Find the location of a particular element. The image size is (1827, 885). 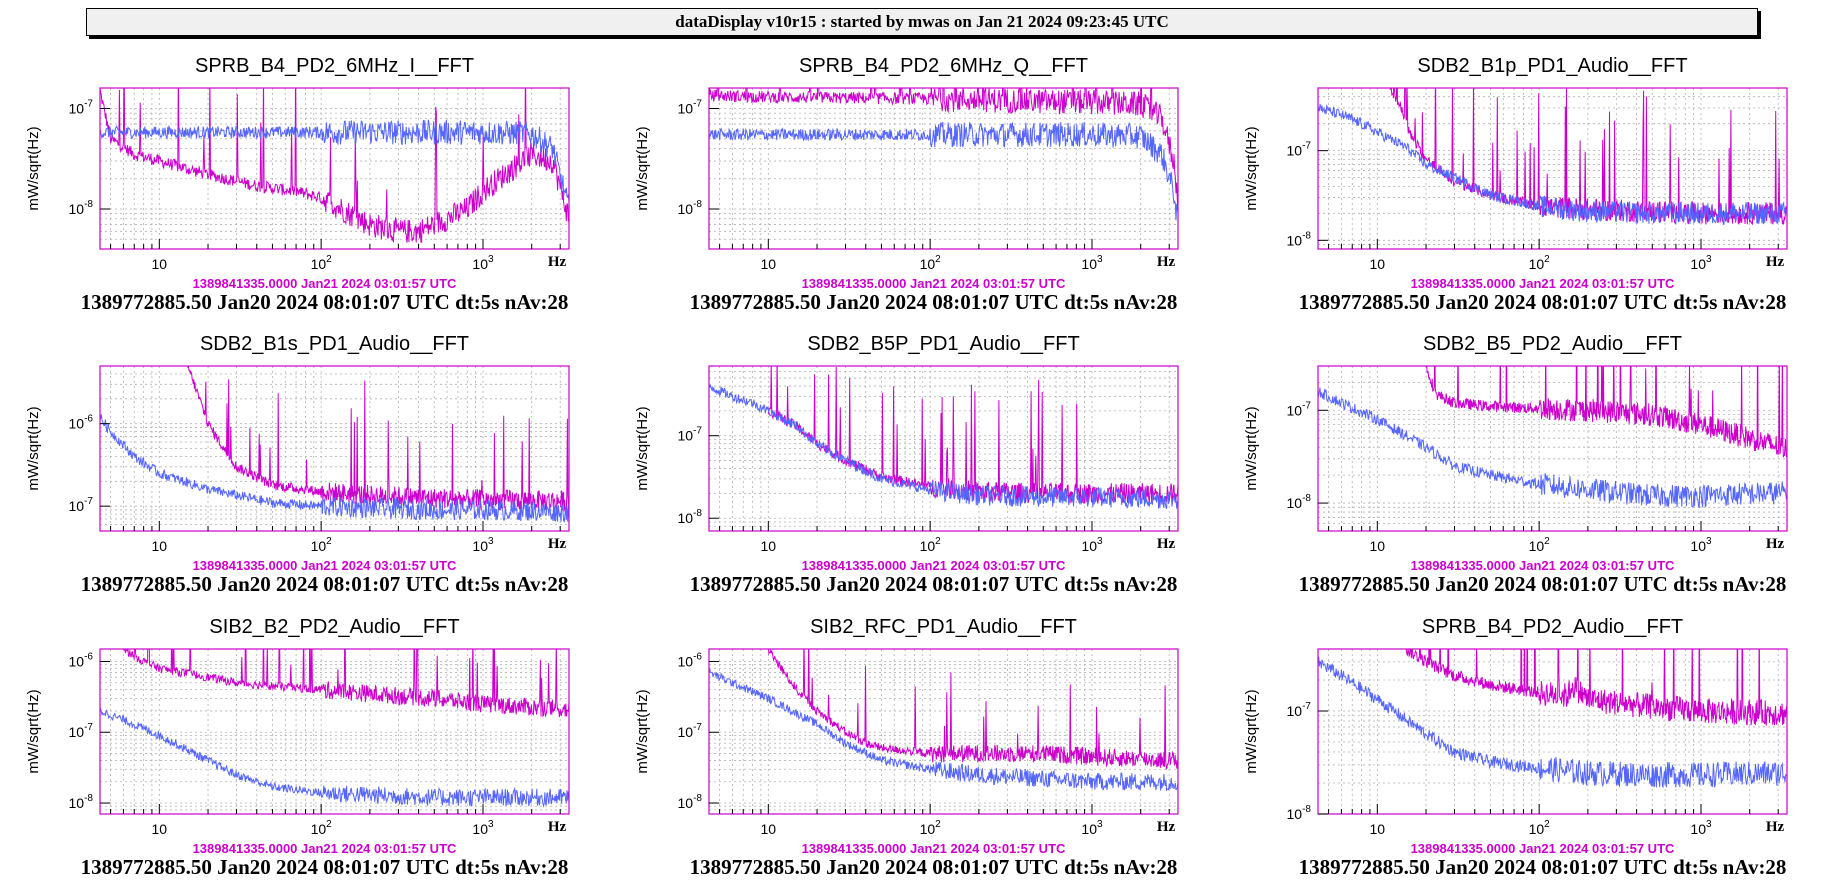

chart-title: SDB2_B1p_PD1_Audio__FFT is located at coordinates (1552, 66).